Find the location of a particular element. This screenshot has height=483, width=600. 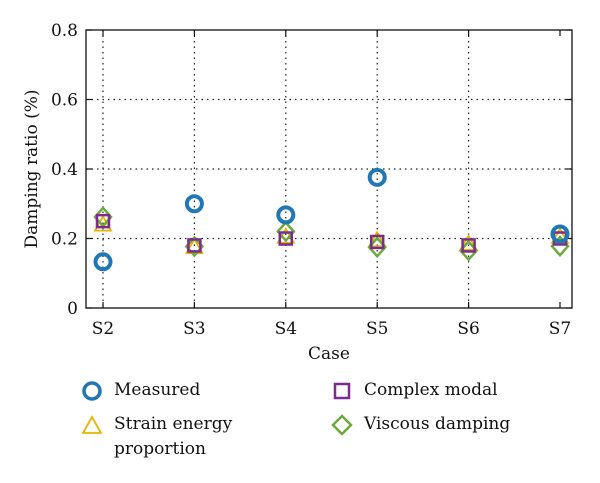

x-tick-label: S7 is located at coordinates (560, 329).